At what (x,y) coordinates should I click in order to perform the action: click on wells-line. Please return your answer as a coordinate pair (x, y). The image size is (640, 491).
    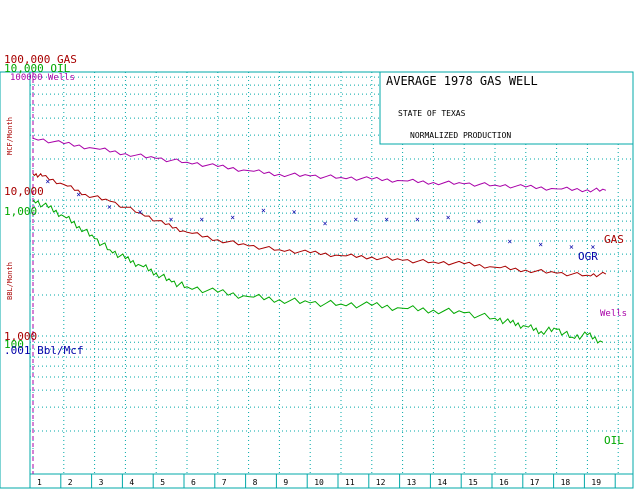
    Looking at the image, I should click on (319, 165).